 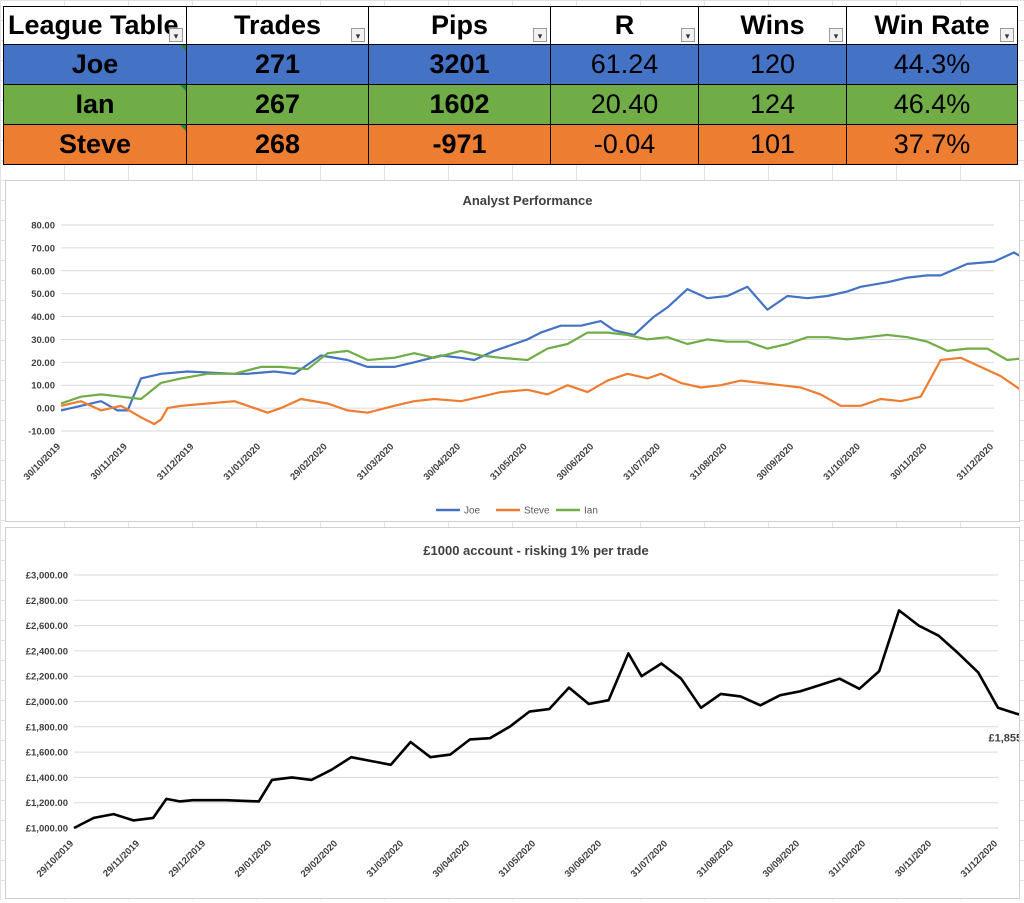 What do you see at coordinates (932, 64) in the screenshot?
I see `win-rate-cell: 44.3%` at bounding box center [932, 64].